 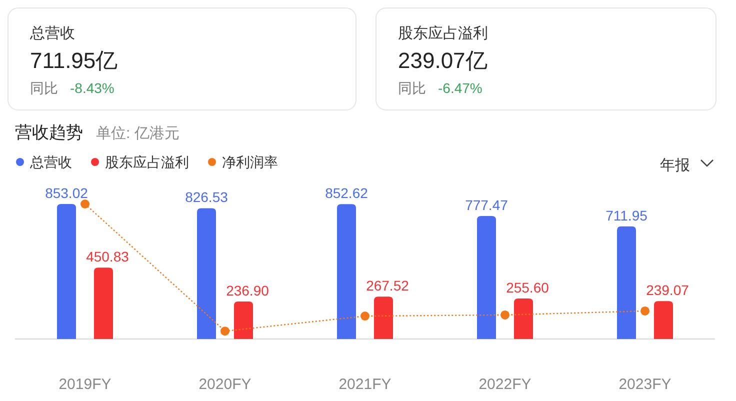 I want to click on data-label: 236.90, so click(x=248, y=290).